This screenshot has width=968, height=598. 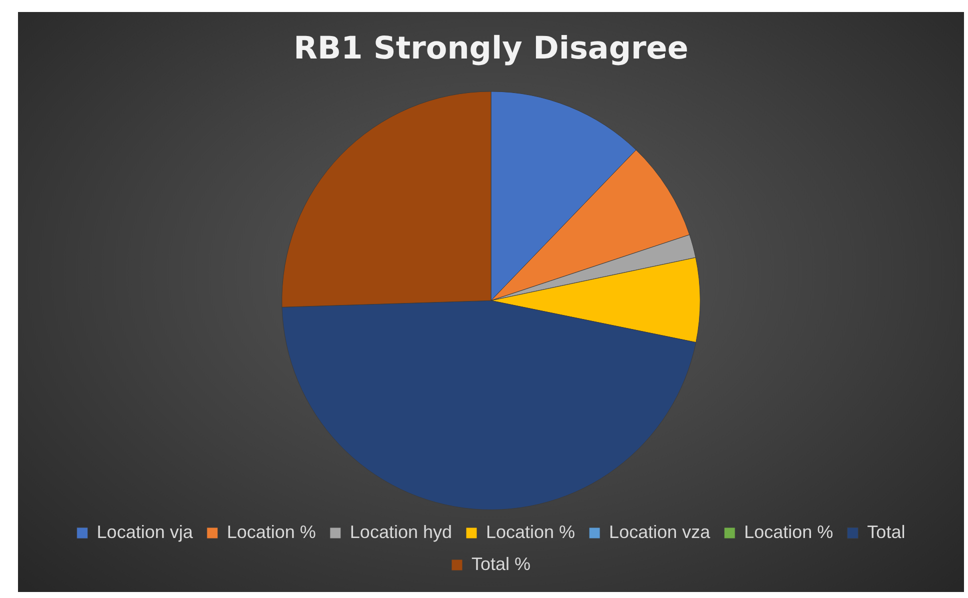 What do you see at coordinates (401, 532) in the screenshot?
I see `legend-label: Location hyd` at bounding box center [401, 532].